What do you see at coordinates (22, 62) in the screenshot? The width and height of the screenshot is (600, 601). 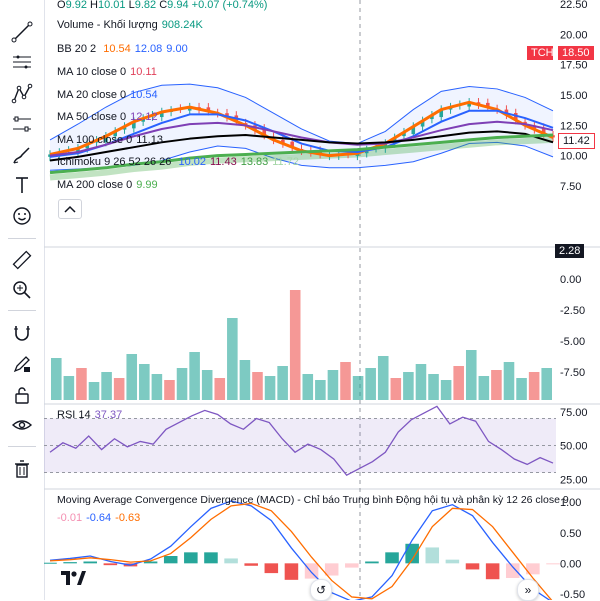 I see `horizontal-lines-icon` at bounding box center [22, 62].